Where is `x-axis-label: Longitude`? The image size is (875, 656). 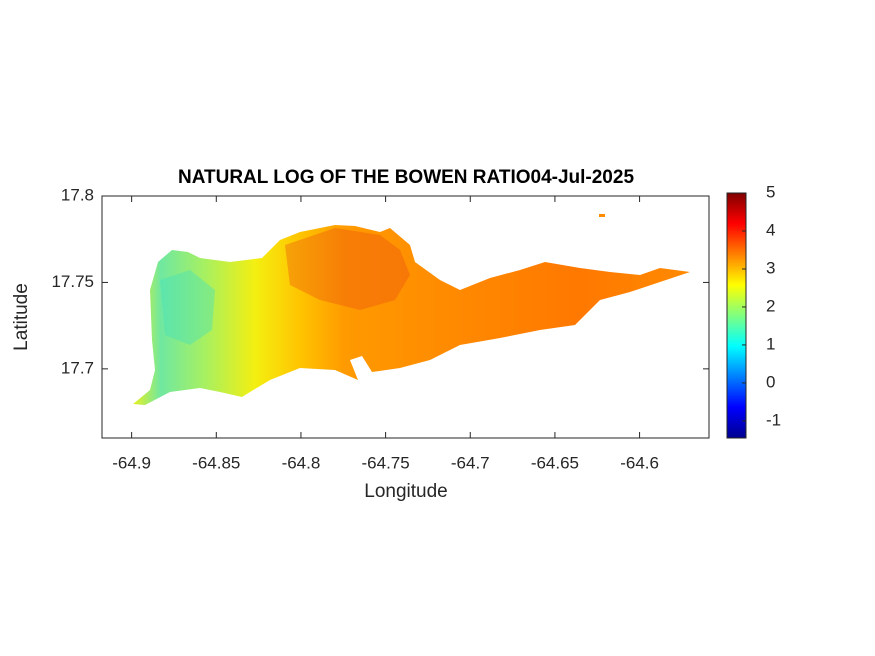 x-axis-label: Longitude is located at coordinates (405, 491).